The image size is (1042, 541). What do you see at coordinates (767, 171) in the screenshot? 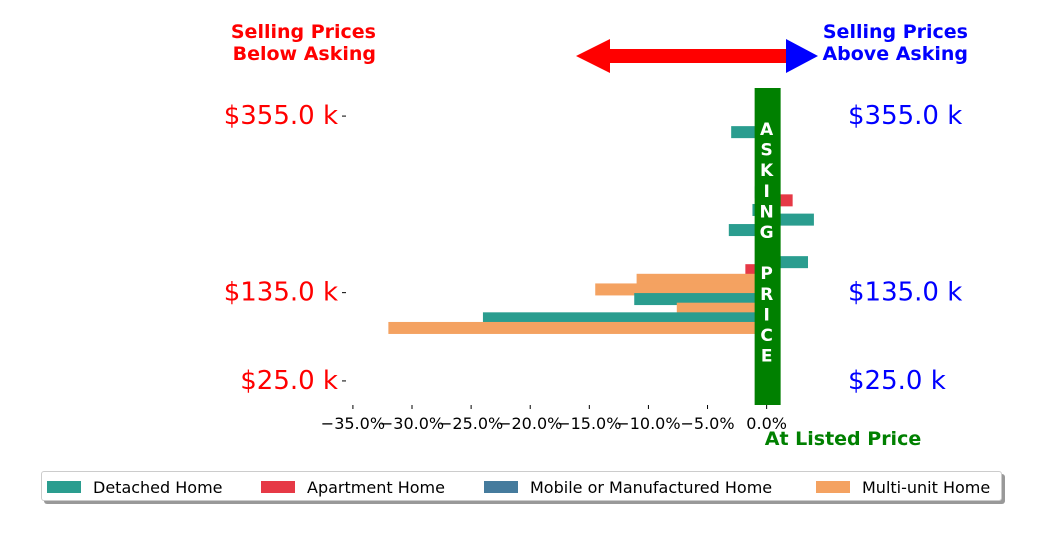
I see `asking-price-letter: K` at bounding box center [767, 171].